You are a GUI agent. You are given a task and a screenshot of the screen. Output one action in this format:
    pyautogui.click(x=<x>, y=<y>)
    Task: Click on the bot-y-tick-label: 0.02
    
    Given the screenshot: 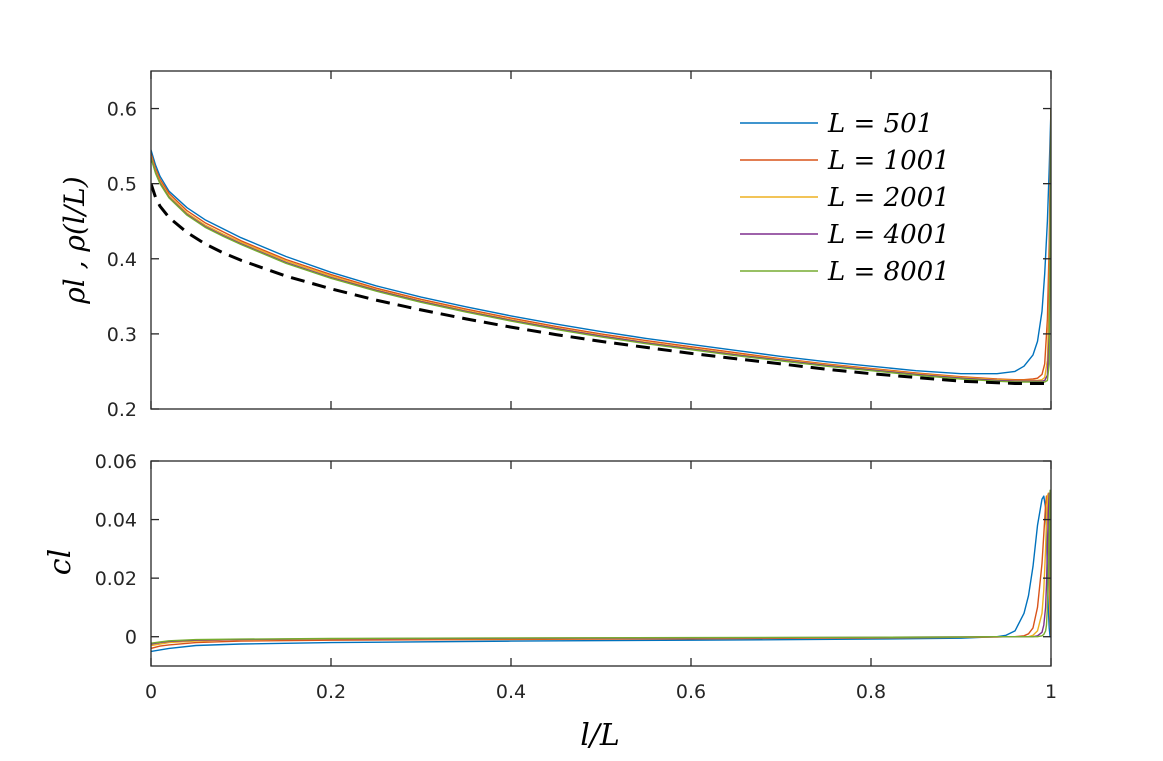 What is the action you would take?
    pyautogui.click(x=116, y=579)
    